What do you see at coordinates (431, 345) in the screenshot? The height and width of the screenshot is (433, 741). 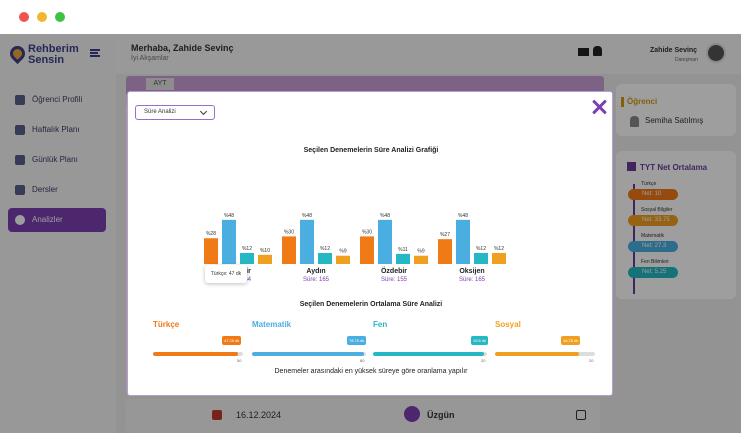 I see `average-fen: Fen 19.5 dk 20` at bounding box center [431, 345].